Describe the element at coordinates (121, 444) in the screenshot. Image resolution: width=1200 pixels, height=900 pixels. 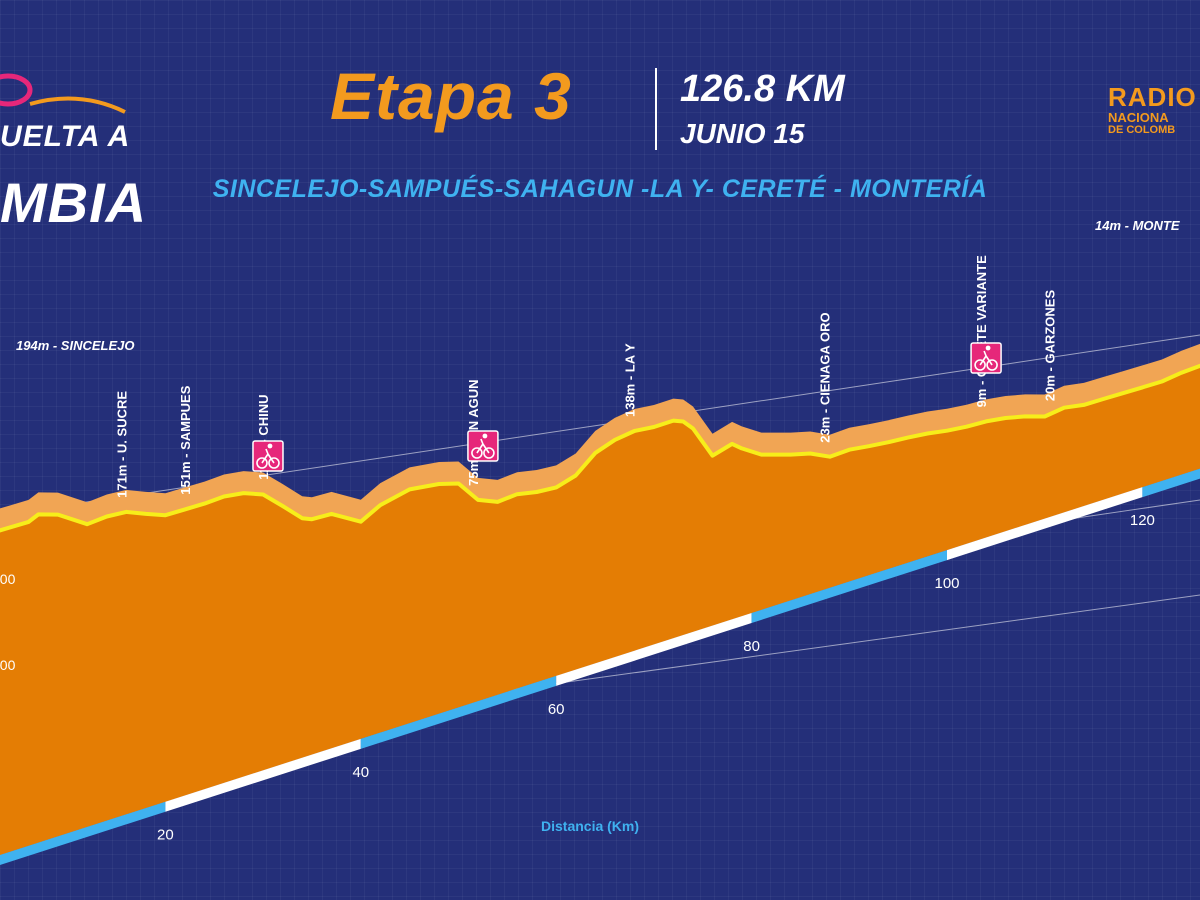
I see `waypoint-label: 171m - U. SUCRE` at that location.